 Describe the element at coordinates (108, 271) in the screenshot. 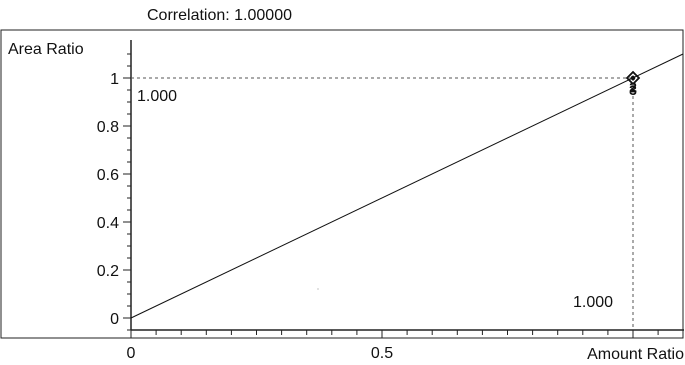

I see `y-tick-label: 0.2` at that location.